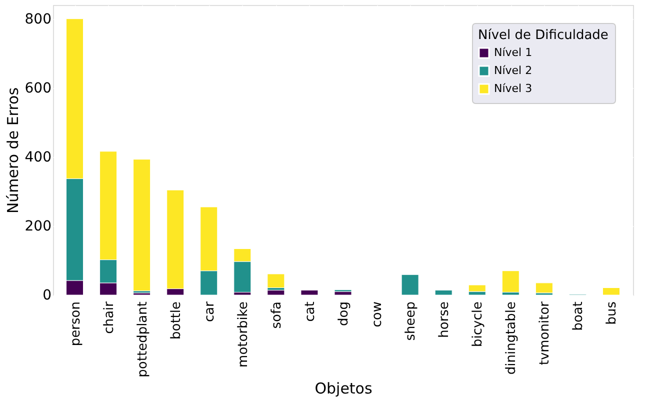 The width and height of the screenshot is (661, 418). I want to click on x-tick-label: horse, so click(444, 320).